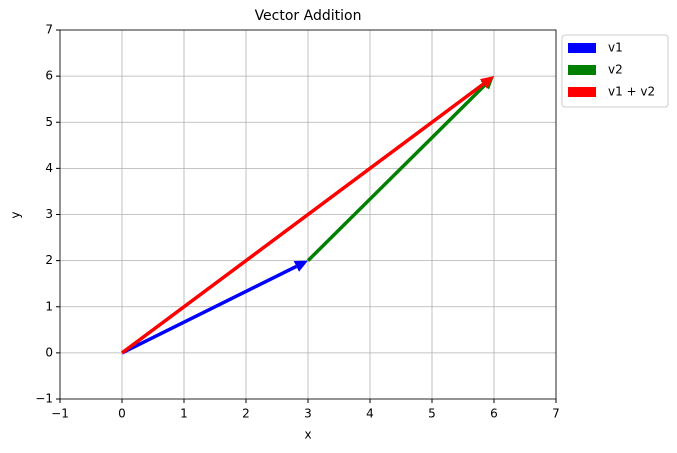 This screenshot has height=453, width=677. What do you see at coordinates (122, 414) in the screenshot?
I see `x-tick-label: 0` at bounding box center [122, 414].